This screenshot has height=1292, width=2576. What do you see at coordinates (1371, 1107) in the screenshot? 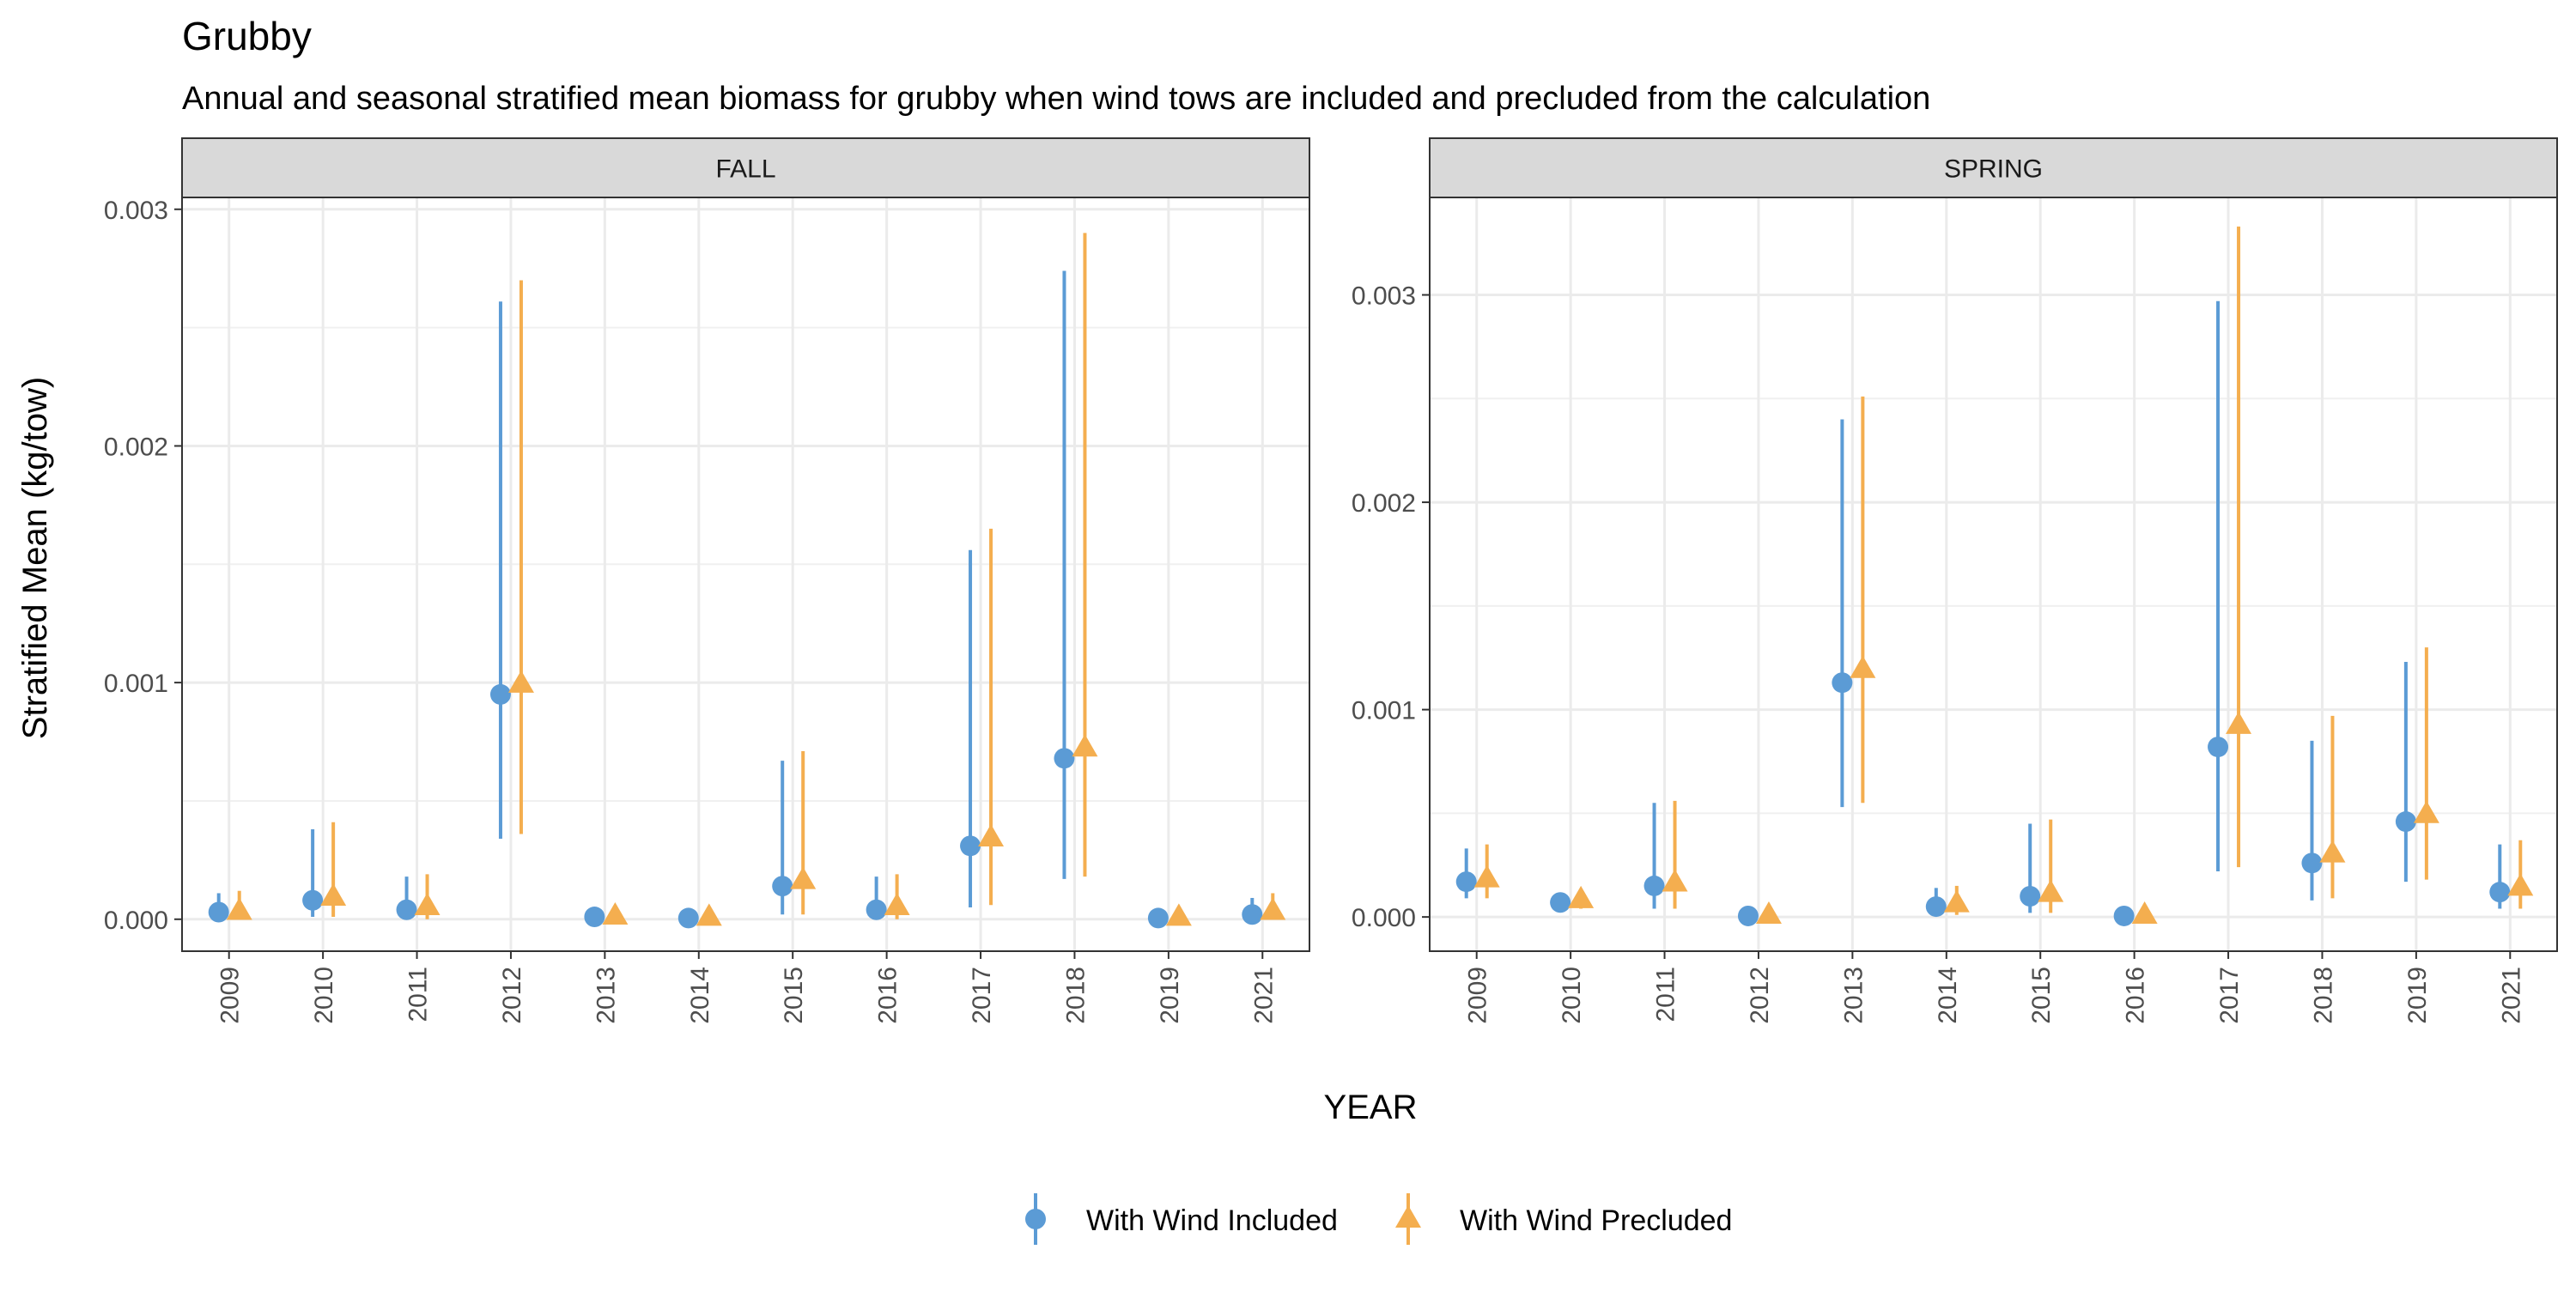
I see `x-axis-label: YEAR` at bounding box center [1371, 1107].